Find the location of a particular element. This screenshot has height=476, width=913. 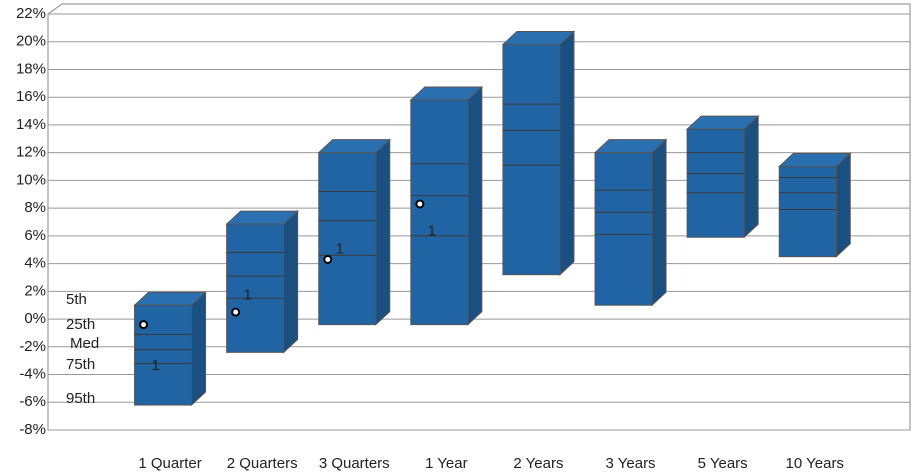

legend-label: Med is located at coordinates (84, 343).